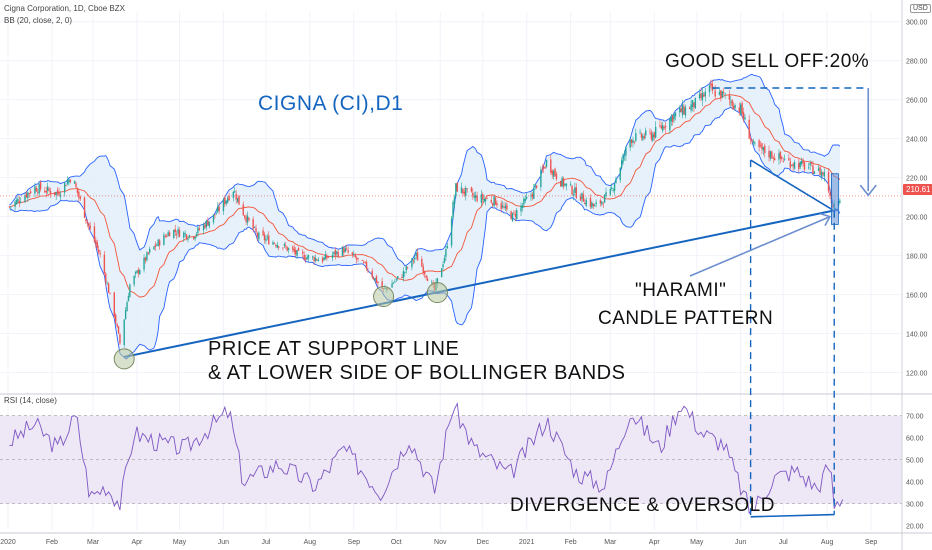 This screenshot has width=932, height=550. I want to click on rsi-indicator-label: RSI (14, close), so click(30, 400).